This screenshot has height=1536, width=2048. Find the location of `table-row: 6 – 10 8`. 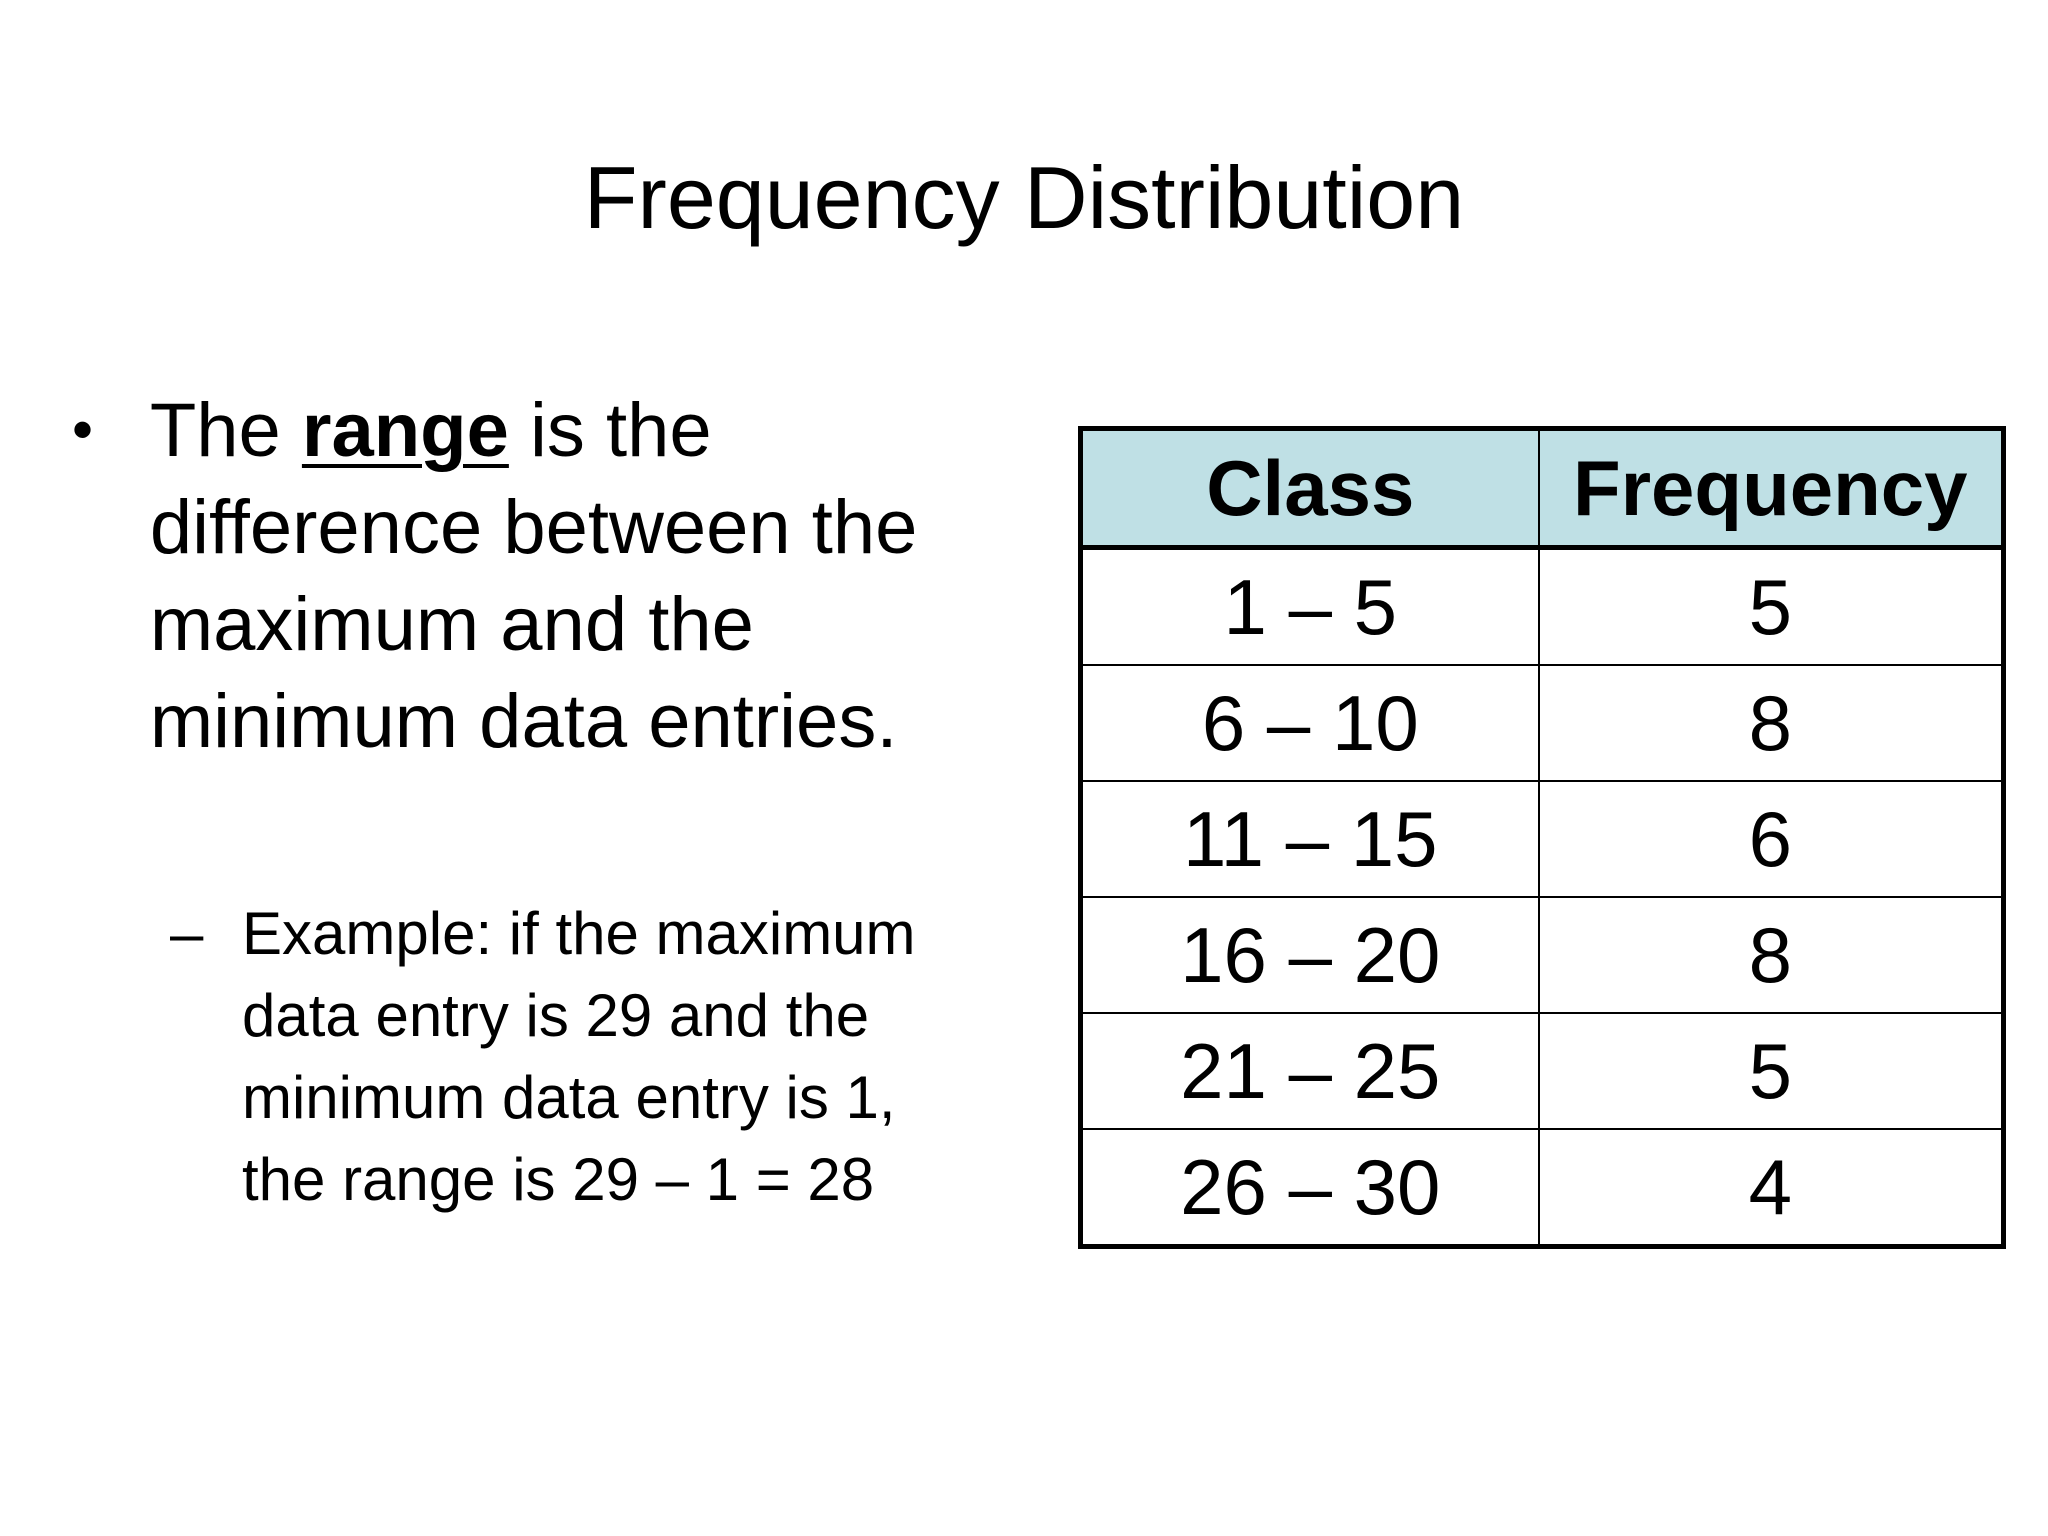

table-row: 6 – 10 8 is located at coordinates (1542, 723).